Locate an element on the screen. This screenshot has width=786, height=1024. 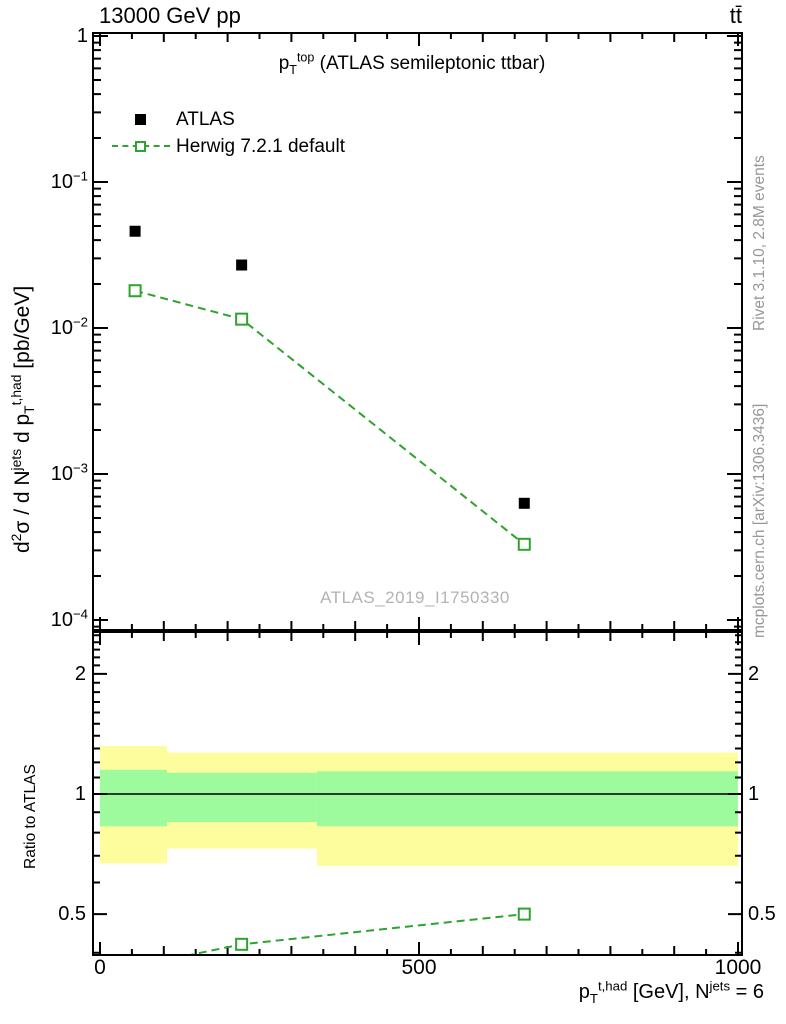
ratio-herwig-line is located at coordinates (357, 933).